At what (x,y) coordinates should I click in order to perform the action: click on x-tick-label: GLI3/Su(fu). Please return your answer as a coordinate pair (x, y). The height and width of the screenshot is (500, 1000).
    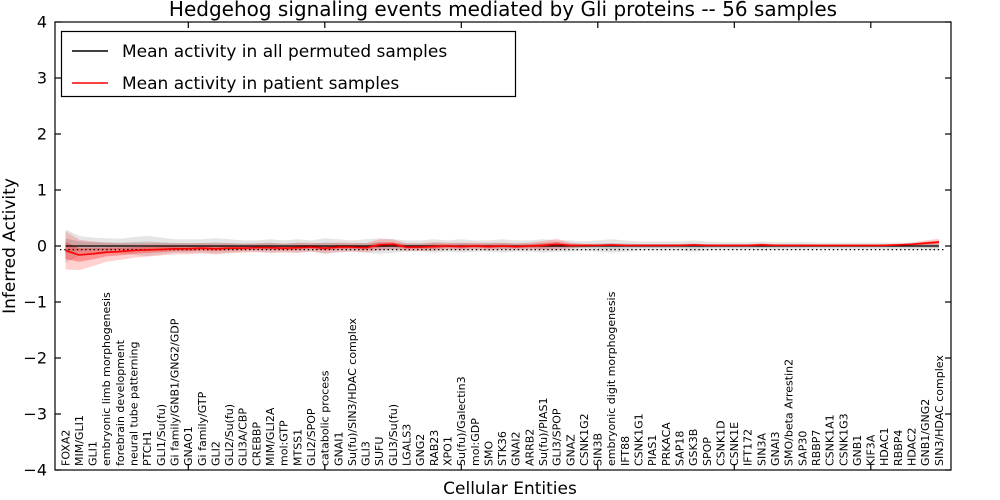
    Looking at the image, I should click on (393, 435).